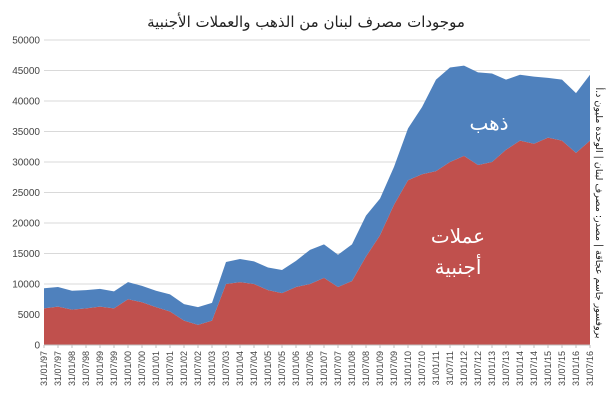  I want to click on x-tick-label: 31/07/03, so click(226, 368).